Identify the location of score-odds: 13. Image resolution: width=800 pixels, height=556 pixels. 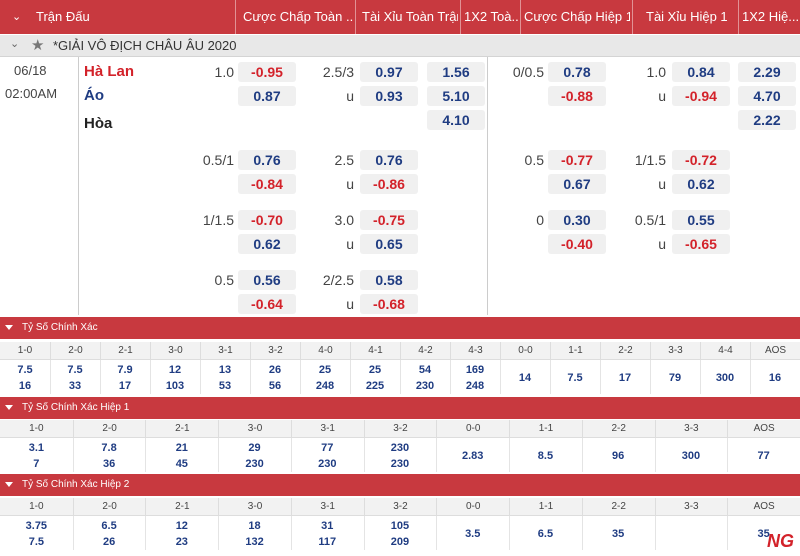
(225, 370).